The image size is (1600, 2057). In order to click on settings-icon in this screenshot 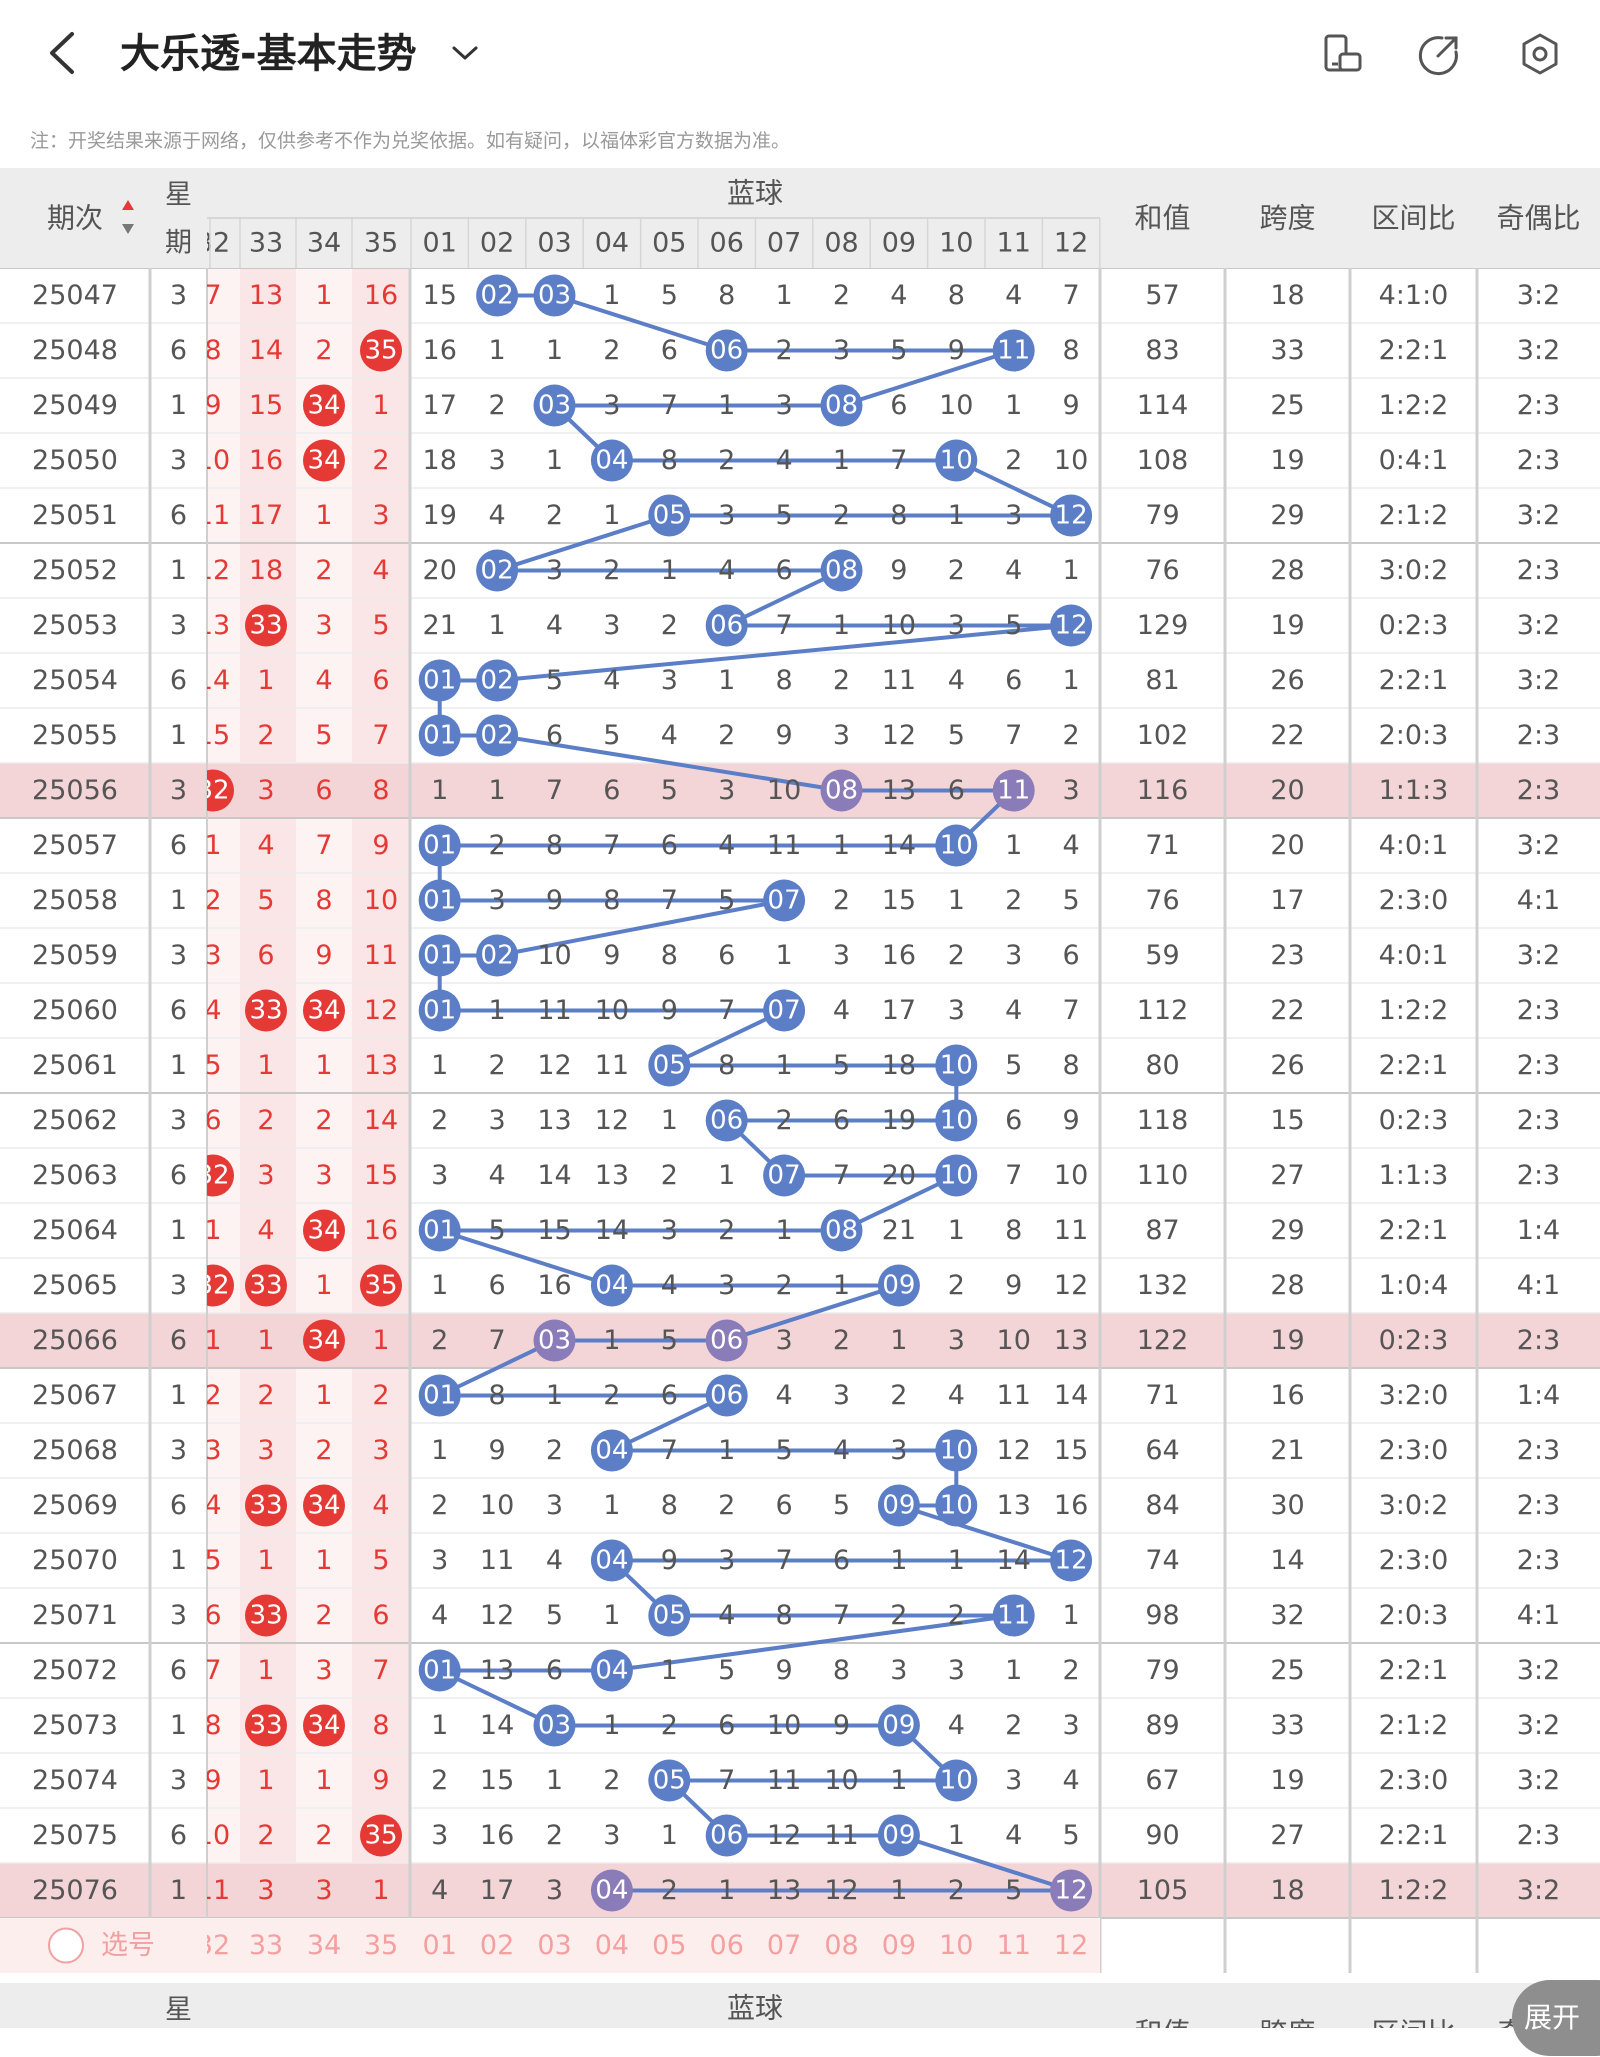, I will do `click(1540, 54)`.